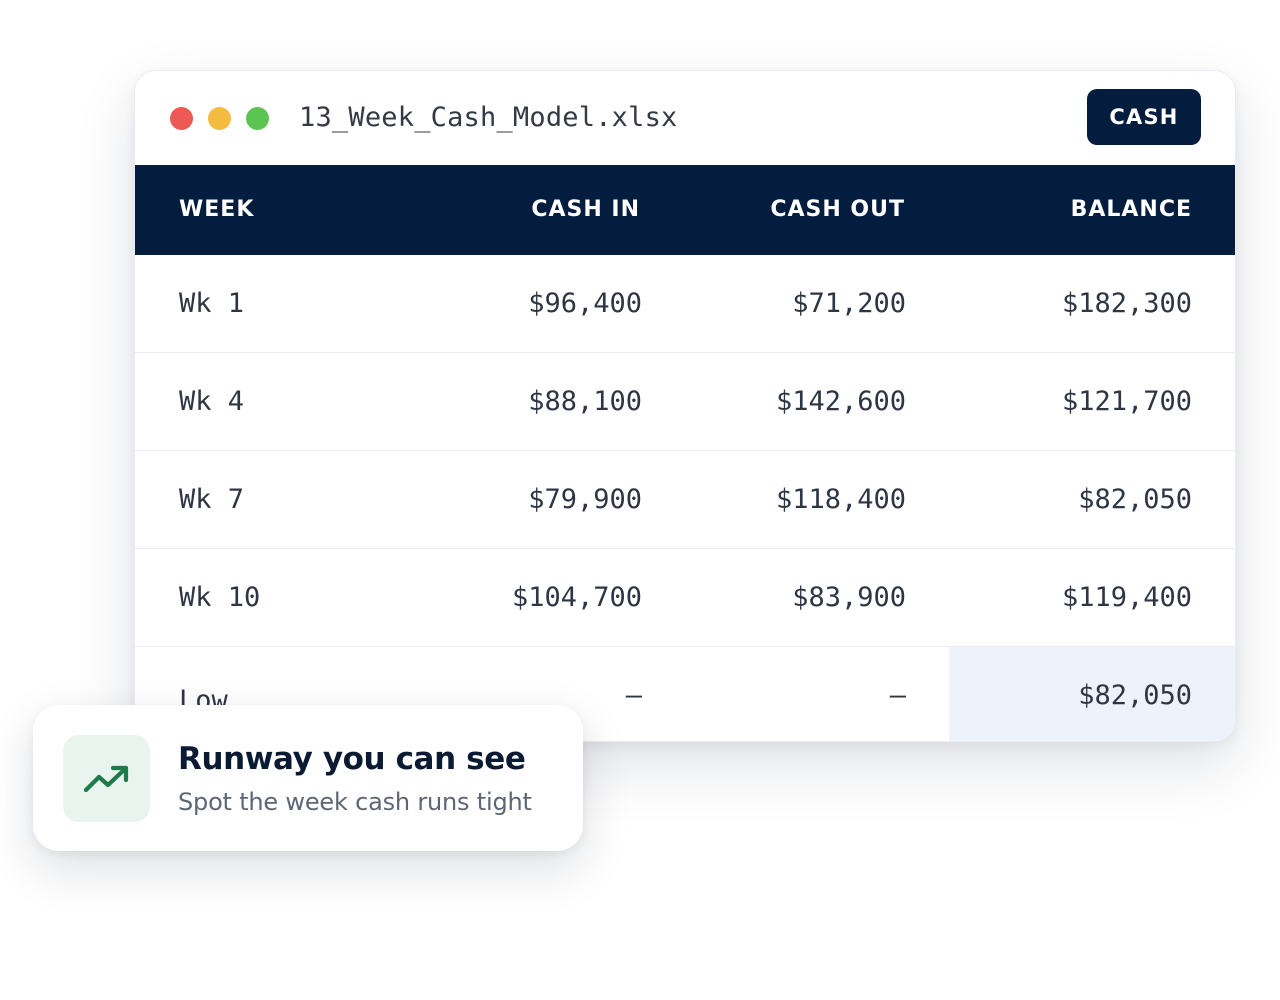 The width and height of the screenshot is (1280, 1000). Describe the element at coordinates (217, 209) in the screenshot. I see `header-week: WEEK` at that location.